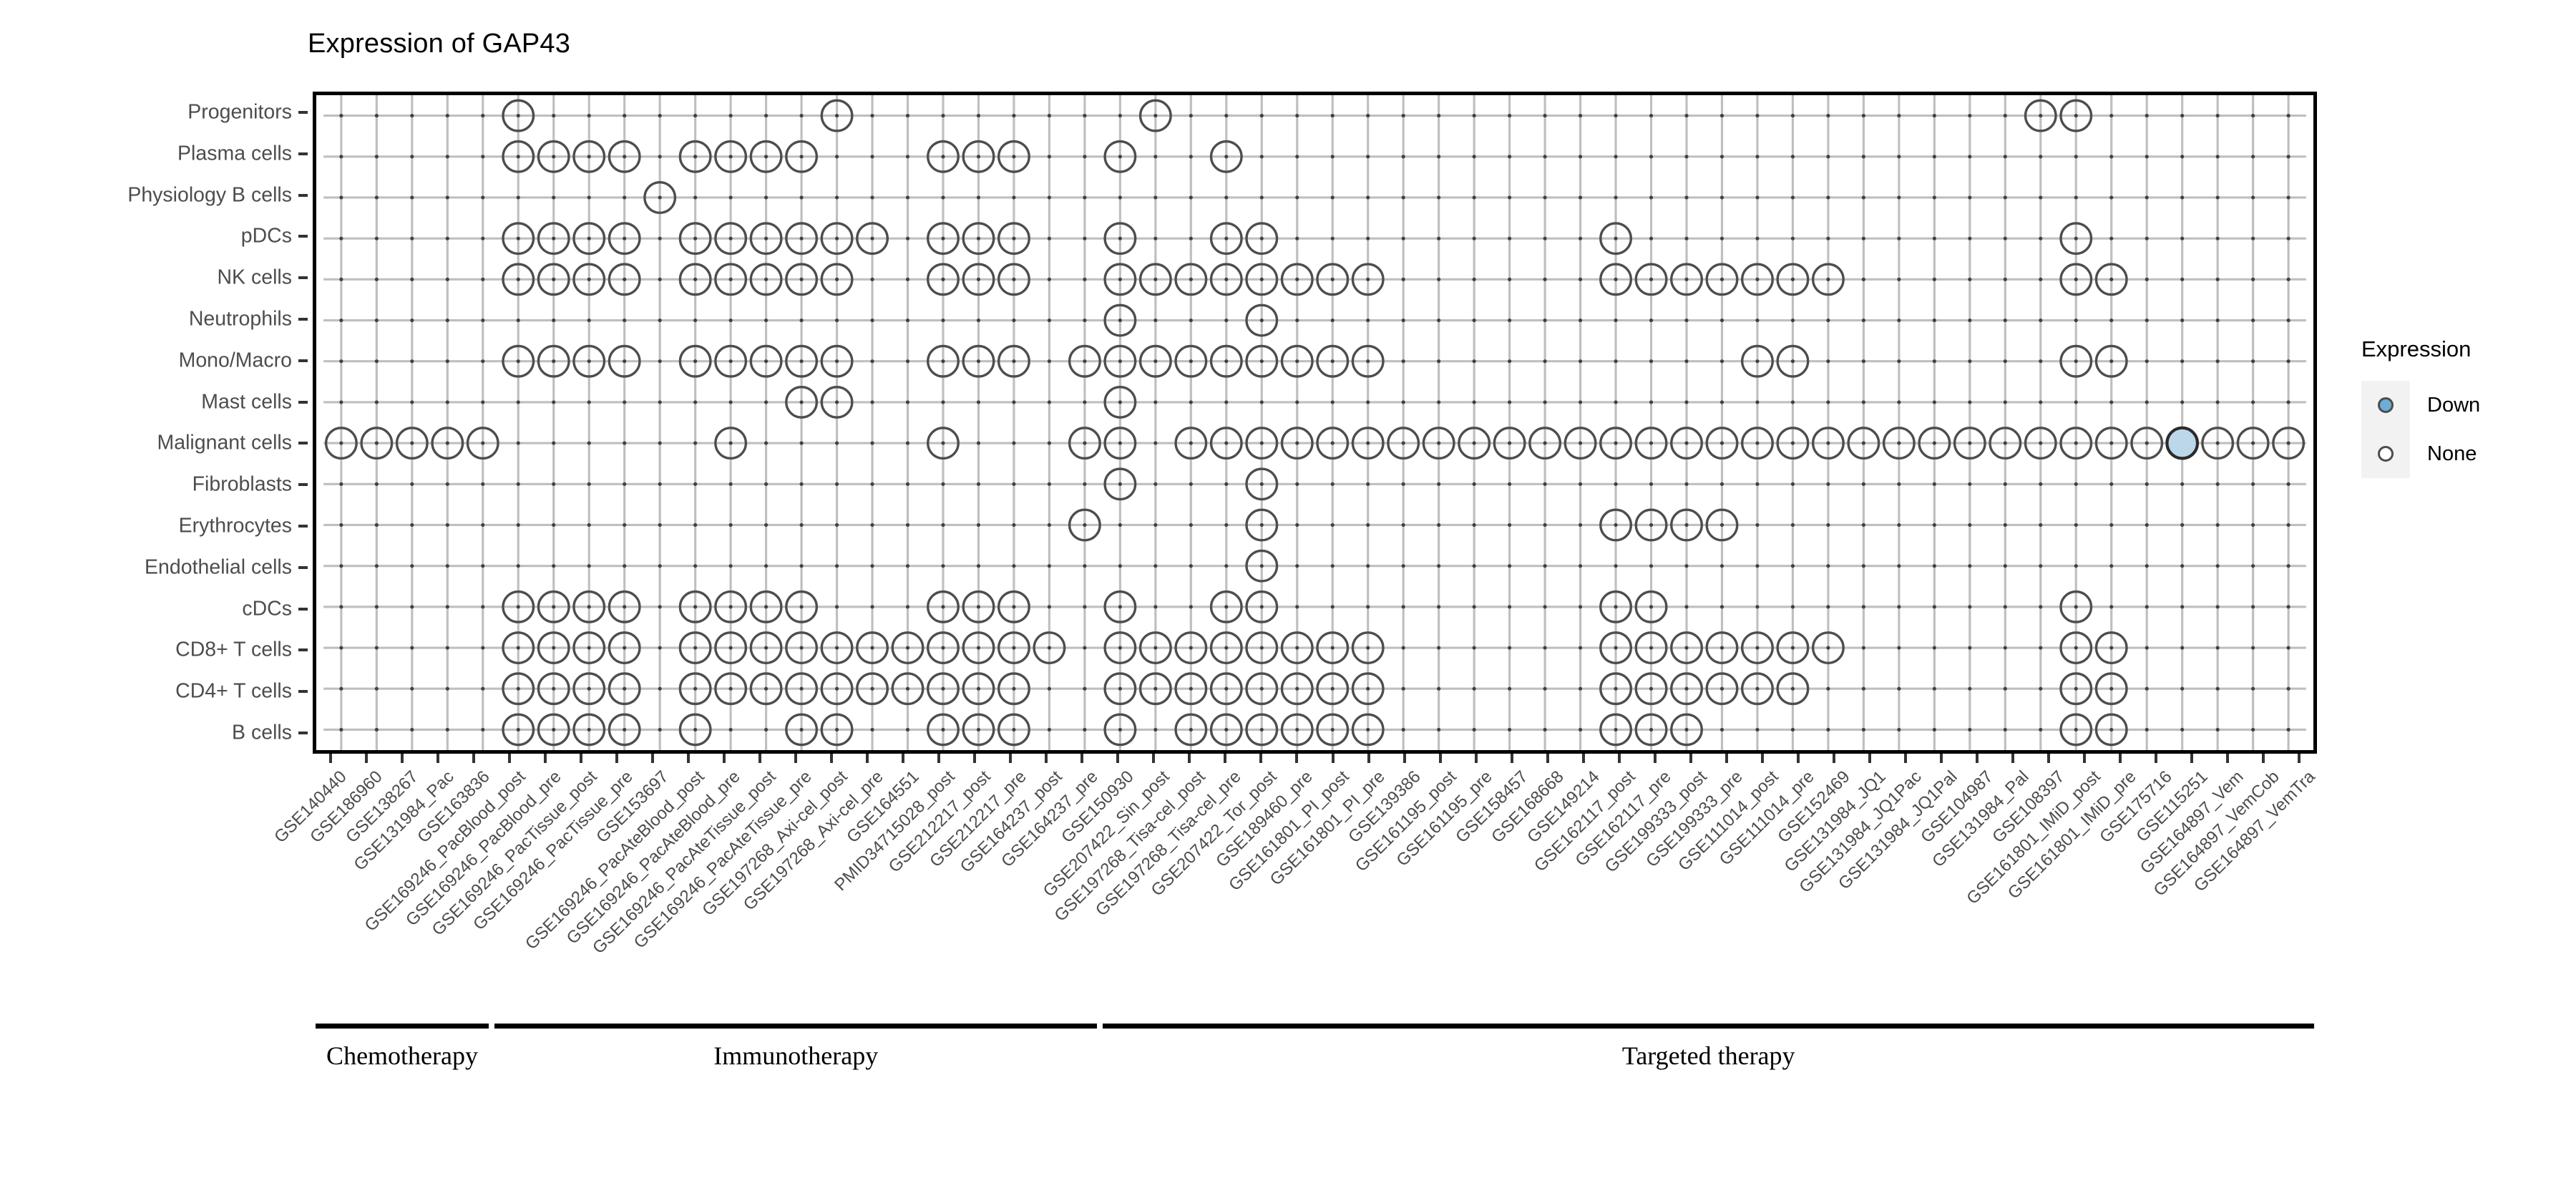  What do you see at coordinates (2465, 405) in the screenshot?
I see `legend-item-down: Down` at bounding box center [2465, 405].